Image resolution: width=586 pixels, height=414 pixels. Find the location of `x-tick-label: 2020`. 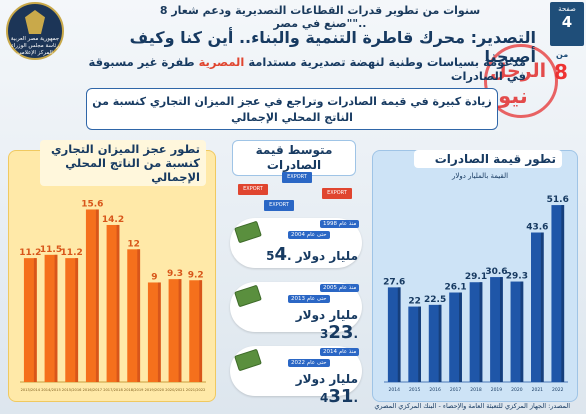

x-tick-label: 2020 is located at coordinates (517, 390).